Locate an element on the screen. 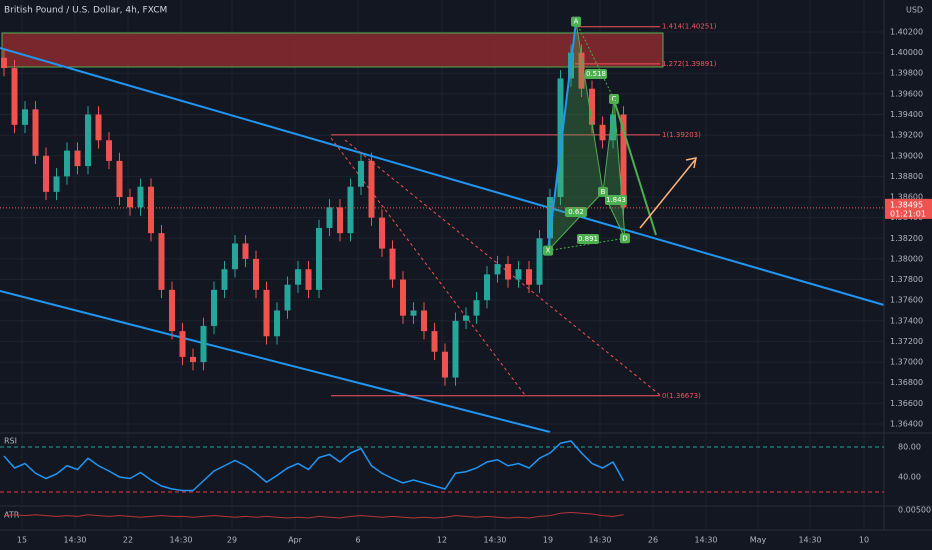 Image resolution: width=932 pixels, height=550 pixels. pattern-point-label: D is located at coordinates (624, 238).